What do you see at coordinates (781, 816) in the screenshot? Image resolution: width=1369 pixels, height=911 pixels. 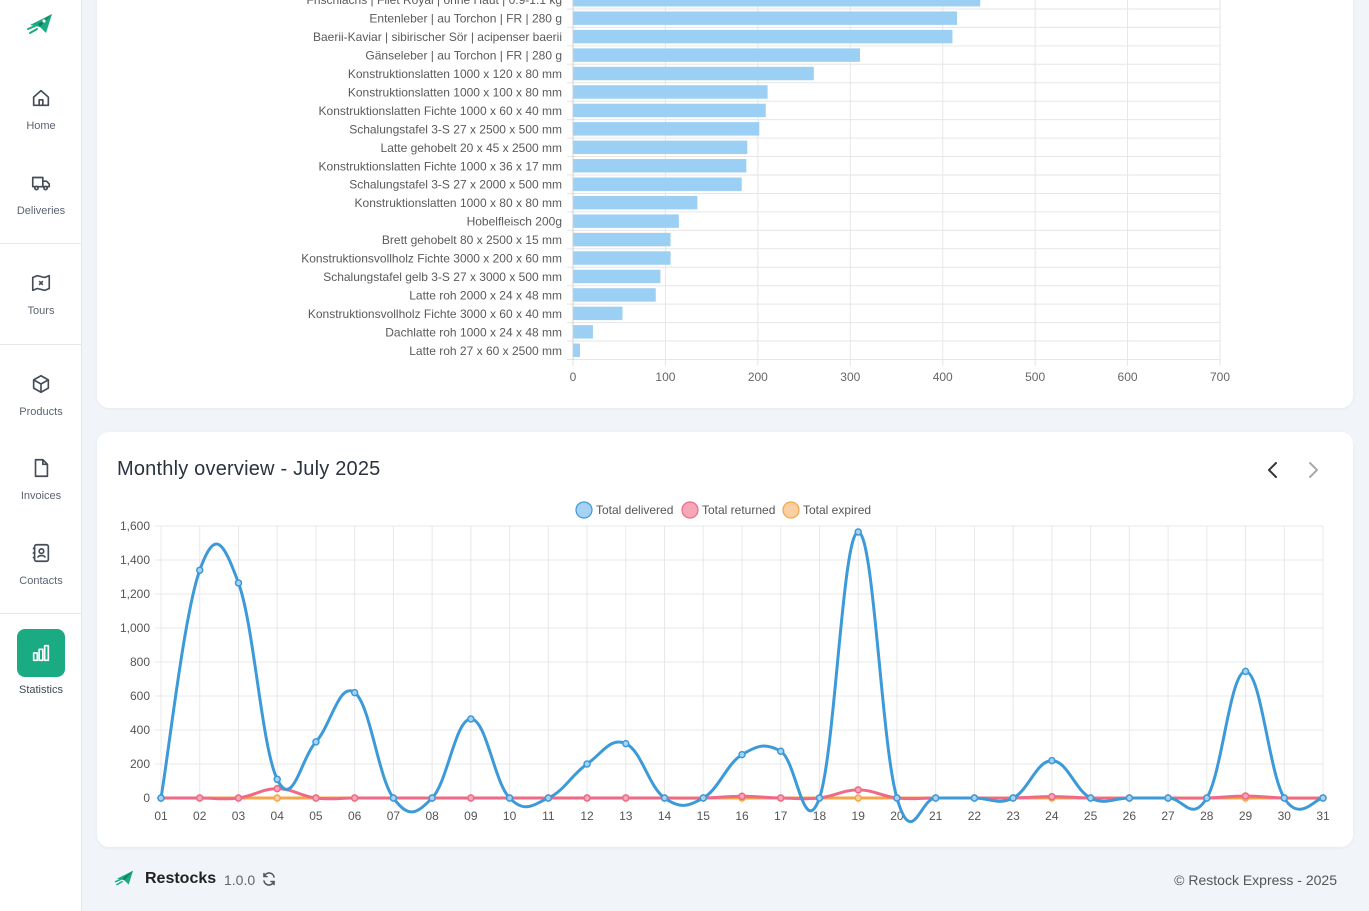 I see `x-tick-label: 17` at bounding box center [781, 816].